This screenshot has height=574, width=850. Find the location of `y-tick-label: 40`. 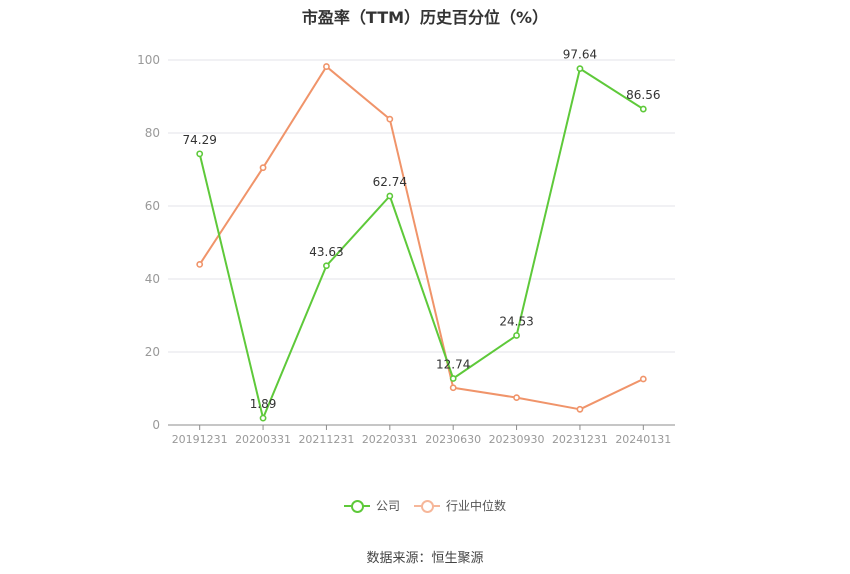

y-tick-label: 40 is located at coordinates (152, 279).